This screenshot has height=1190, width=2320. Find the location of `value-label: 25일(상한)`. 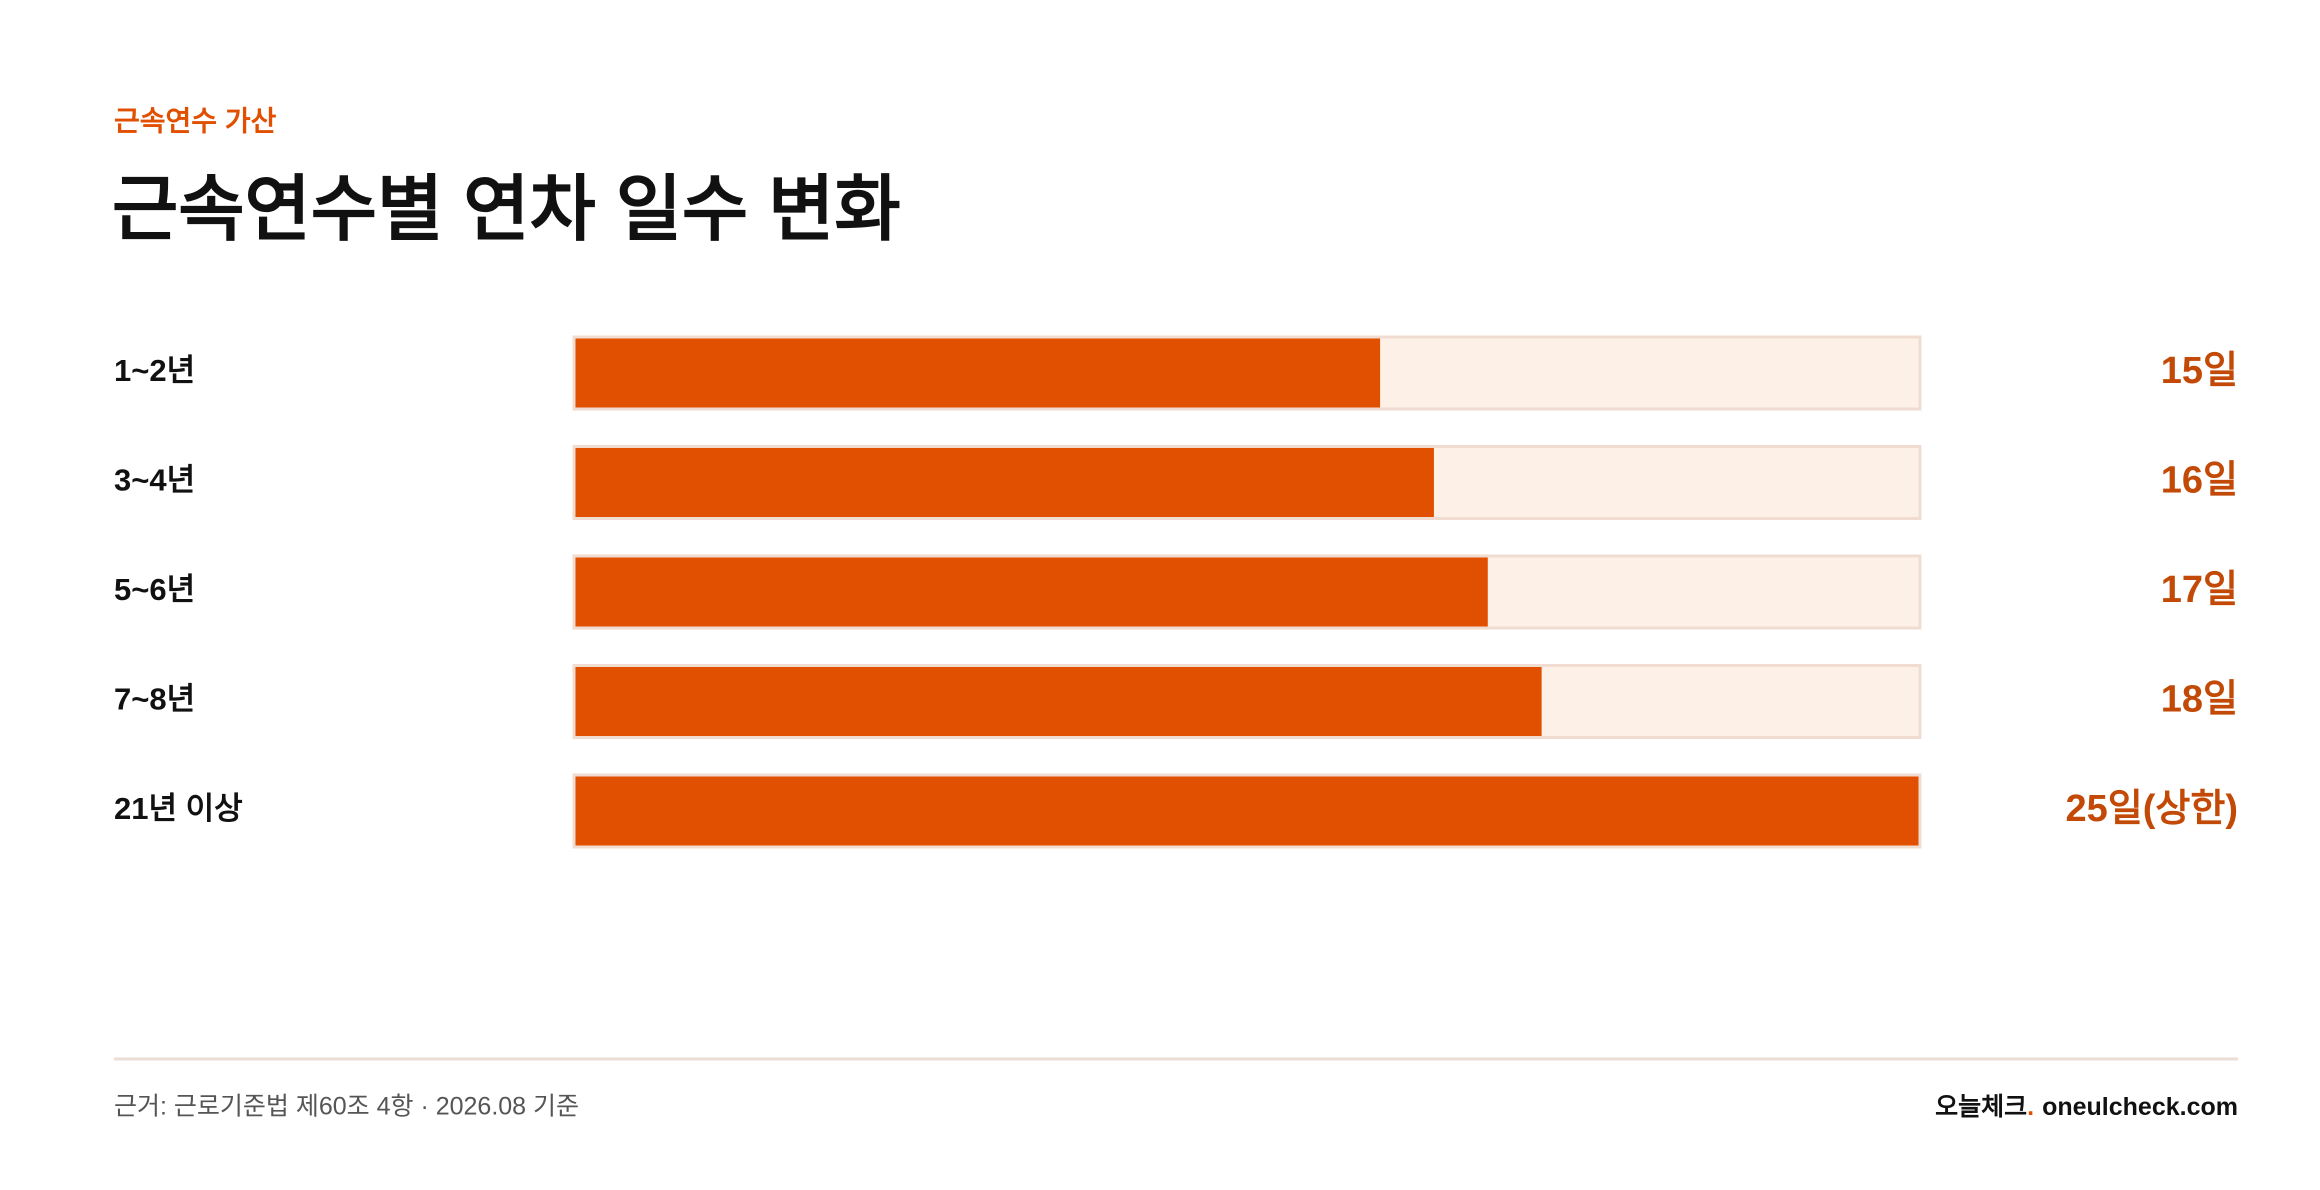

value-label: 25일(상한) is located at coordinates (2152, 809).